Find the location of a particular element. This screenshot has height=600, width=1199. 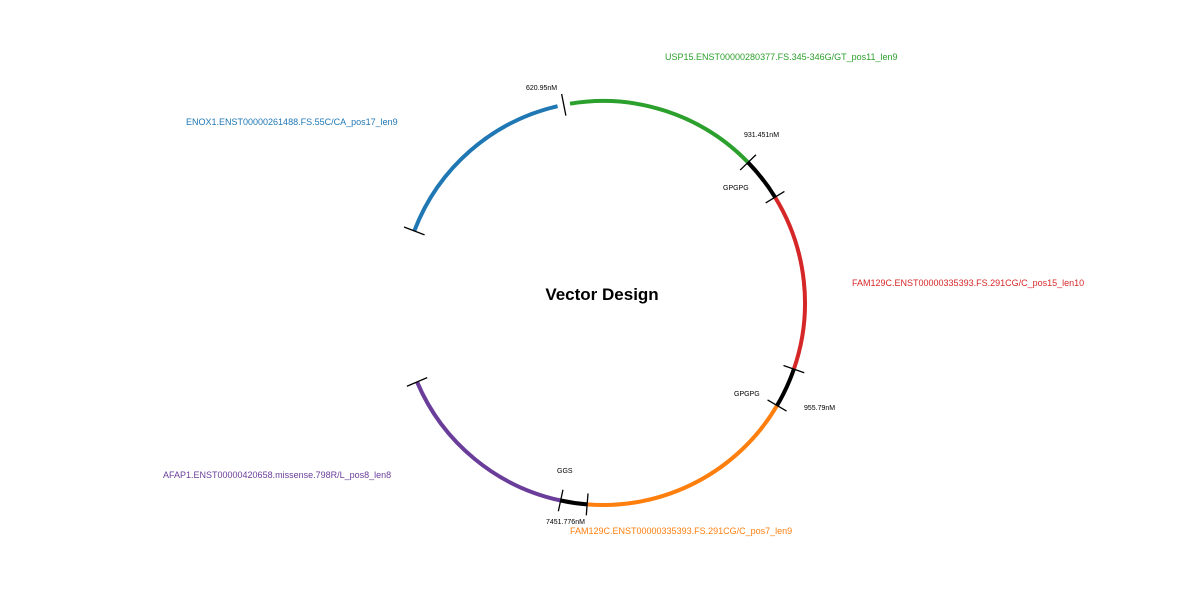

junction-label-620nm: 620.95nM is located at coordinates (541, 88).